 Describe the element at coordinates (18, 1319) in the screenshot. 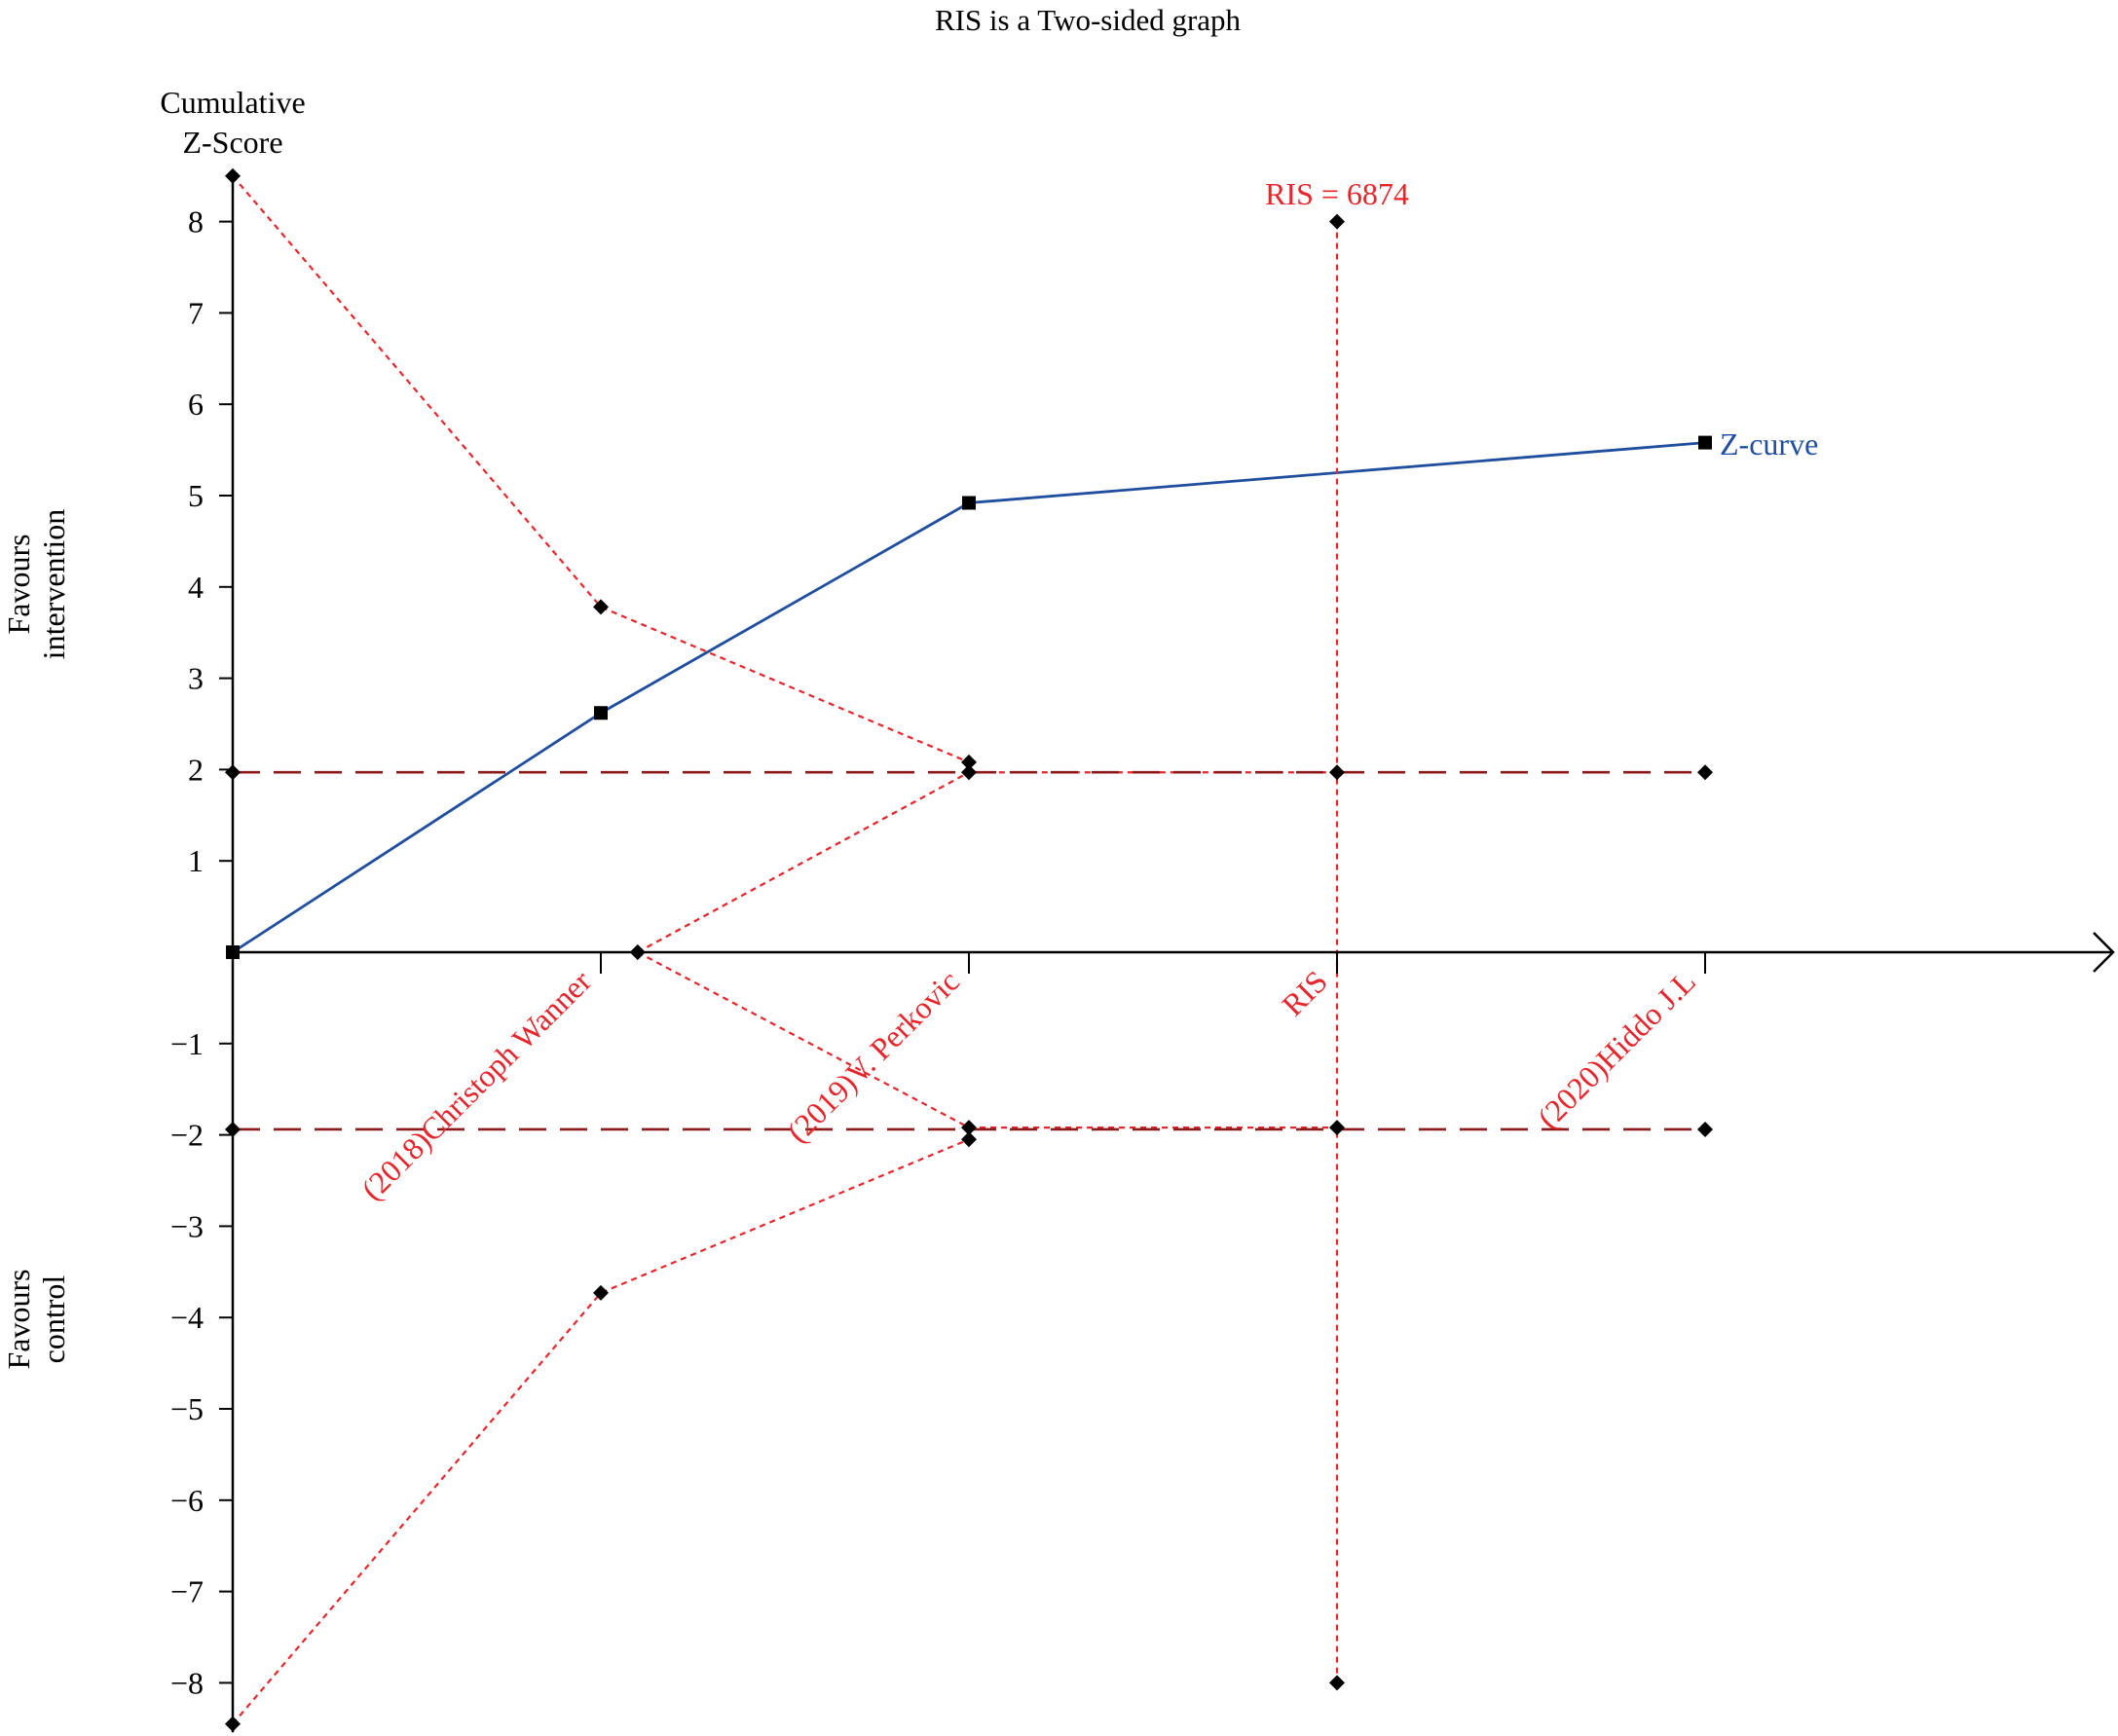

I see `lower-region-label-line1: Favours` at that location.